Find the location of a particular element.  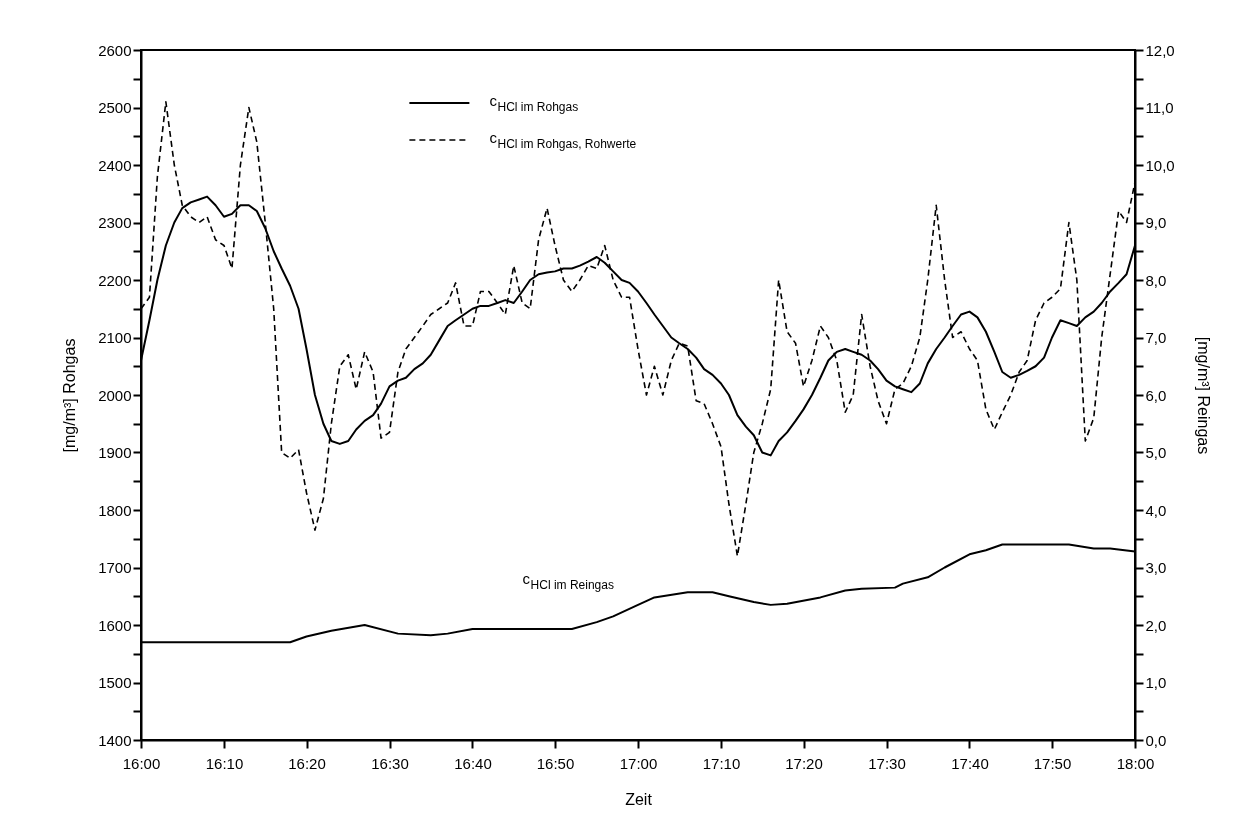

y-axis-title: [mg/m³] Rohgas is located at coordinates (70, 395).